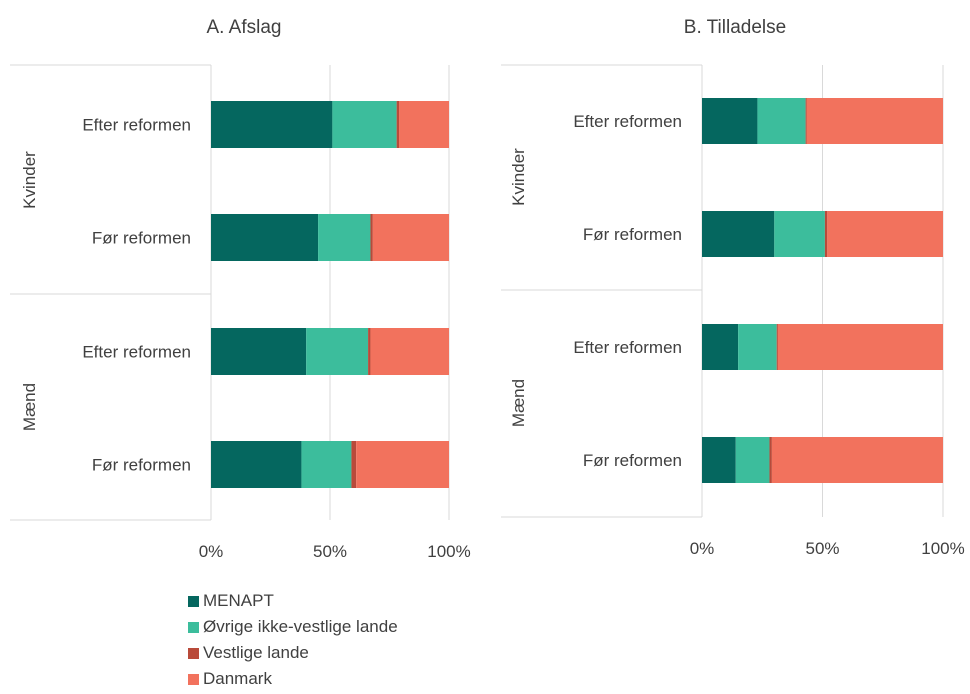 The image size is (970, 694). I want to click on legend-swatch-menapt, so click(193, 601).